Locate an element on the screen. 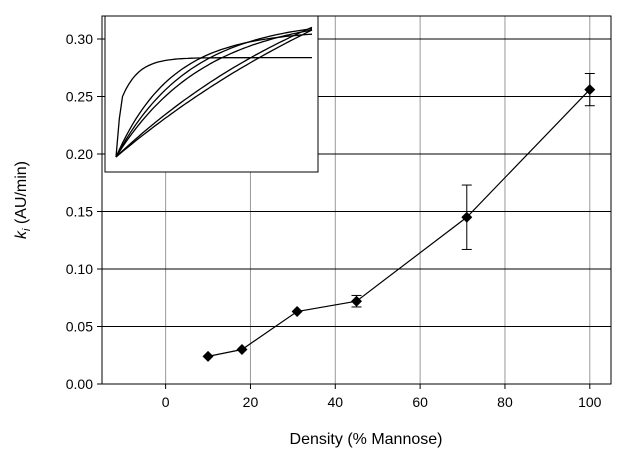 Image resolution: width=626 pixels, height=458 pixels. y-axis-ticks: 0.00 0.05 0.10 0.15 0.20 0.25 0.30 is located at coordinates (84, 211).